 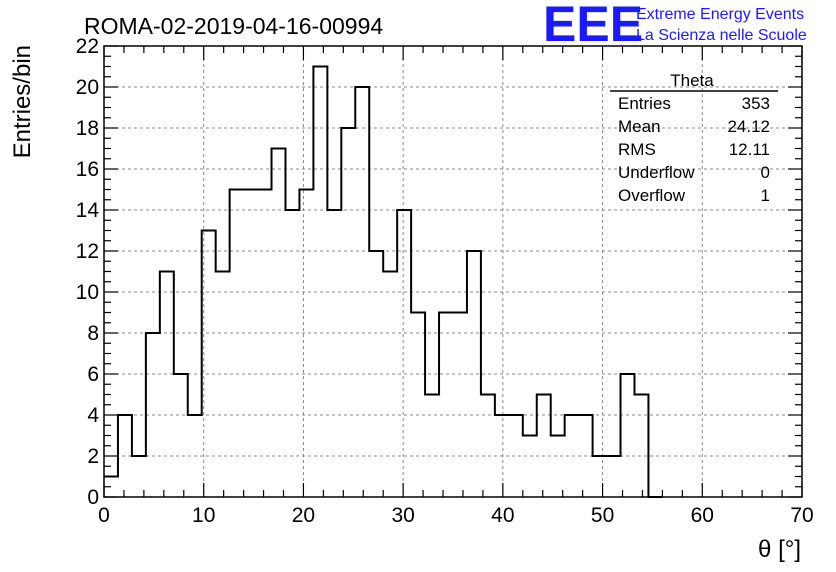 I want to click on x-tick-label: 0, so click(x=104, y=515).